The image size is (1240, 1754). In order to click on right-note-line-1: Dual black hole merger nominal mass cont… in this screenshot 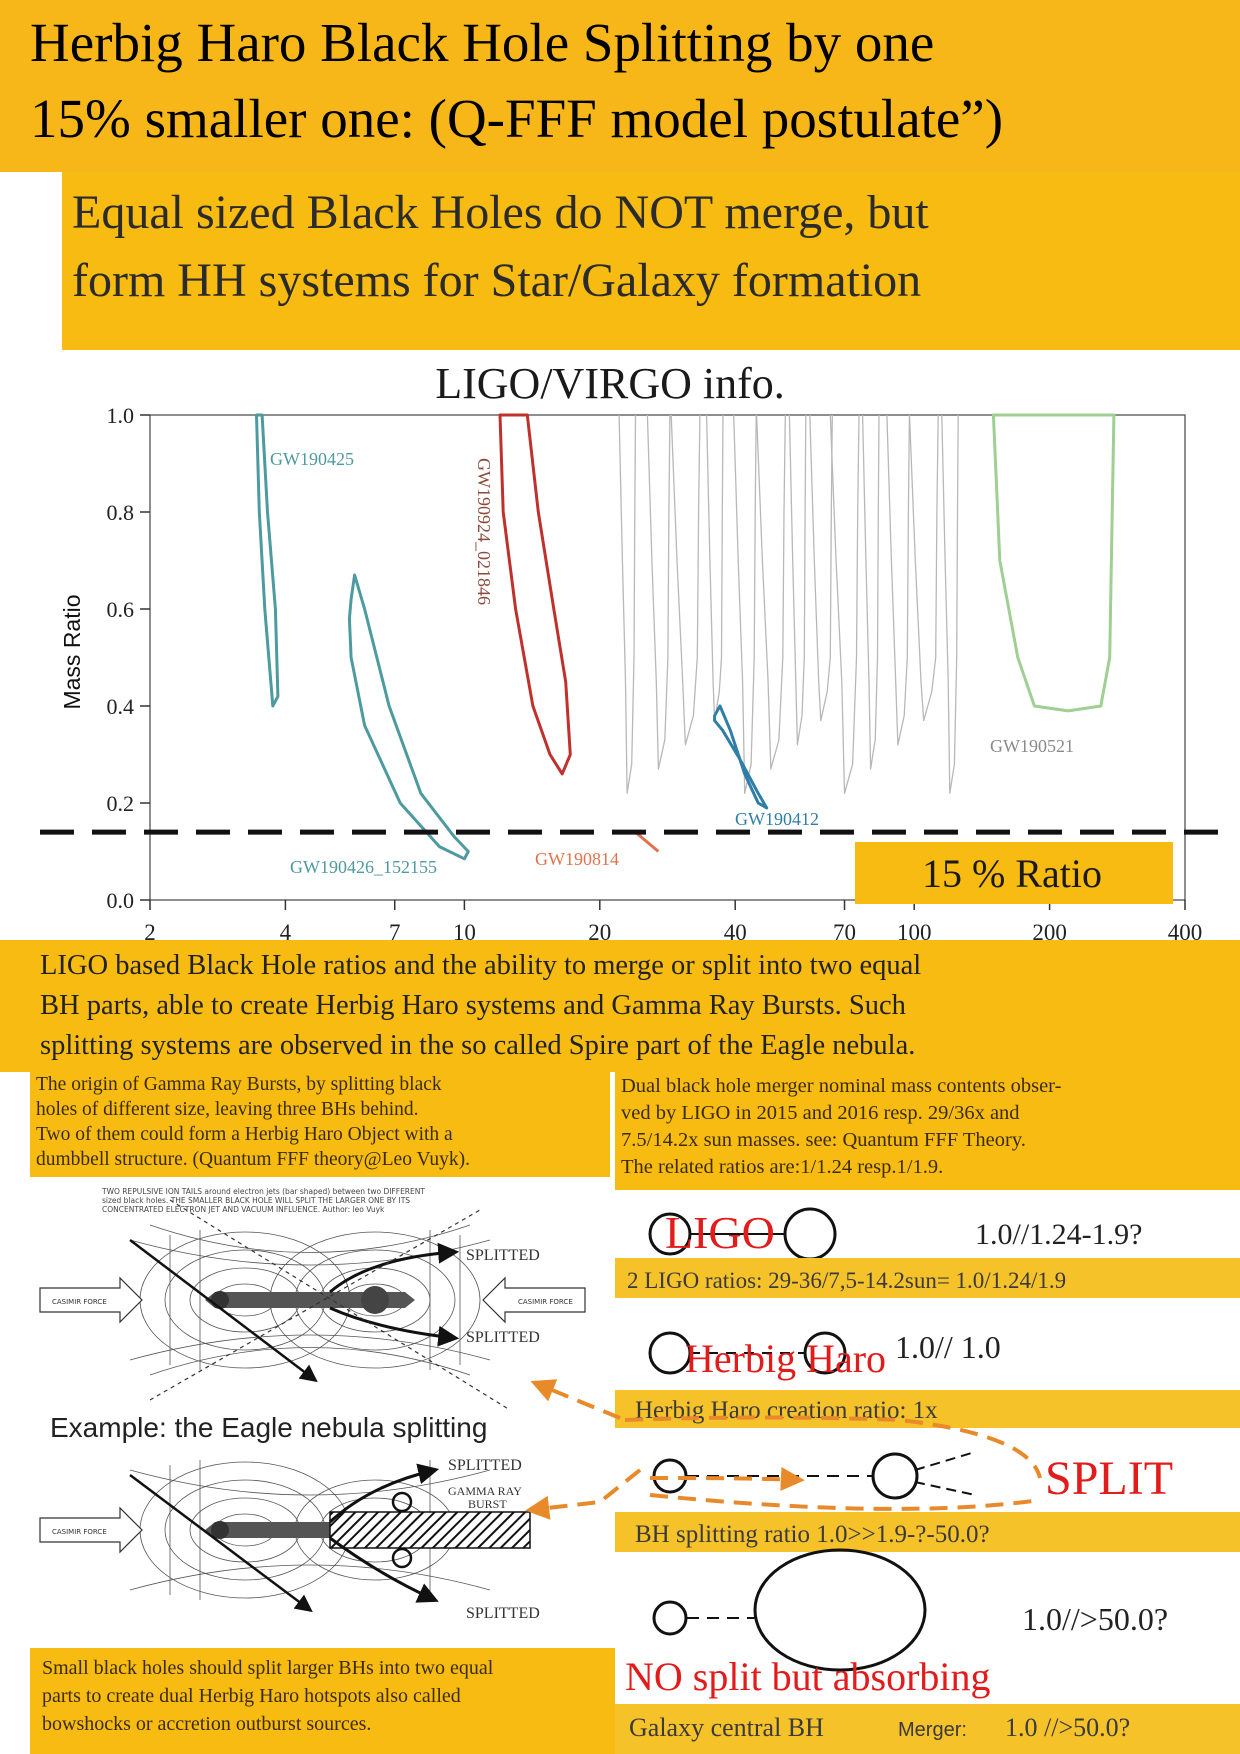, I will do `click(841, 1086)`.